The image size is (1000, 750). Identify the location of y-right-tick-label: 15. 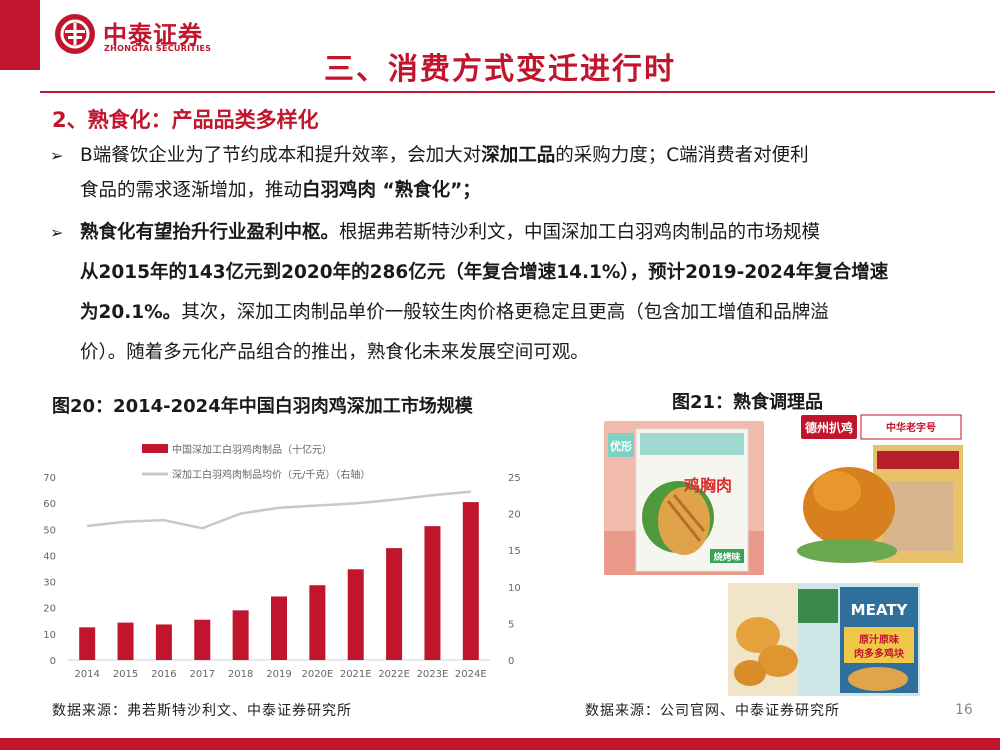
(514, 551).